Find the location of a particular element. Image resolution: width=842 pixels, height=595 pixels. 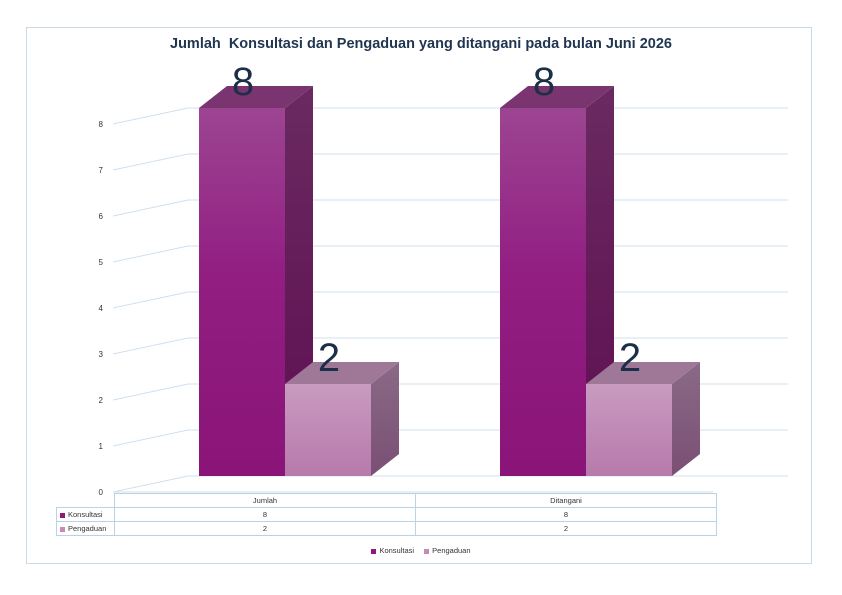

data-table-series-name: Konsultasi is located at coordinates (85, 514).